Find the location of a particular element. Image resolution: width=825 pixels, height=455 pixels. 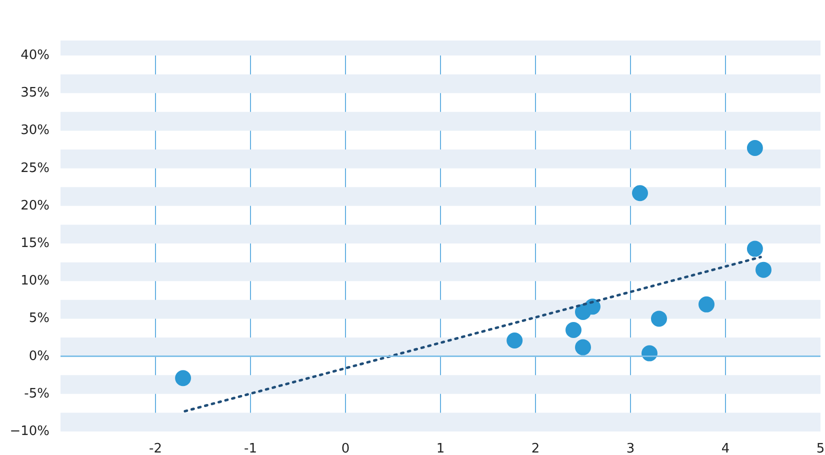

x-tick-label: 3 is located at coordinates (630, 448).